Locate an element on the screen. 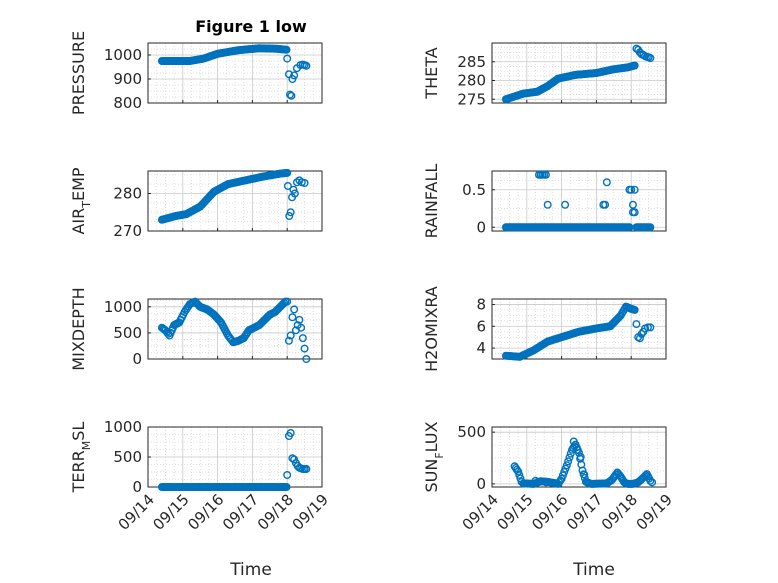 The image size is (778, 583). y-label-subscript: F is located at coordinates (439, 455).